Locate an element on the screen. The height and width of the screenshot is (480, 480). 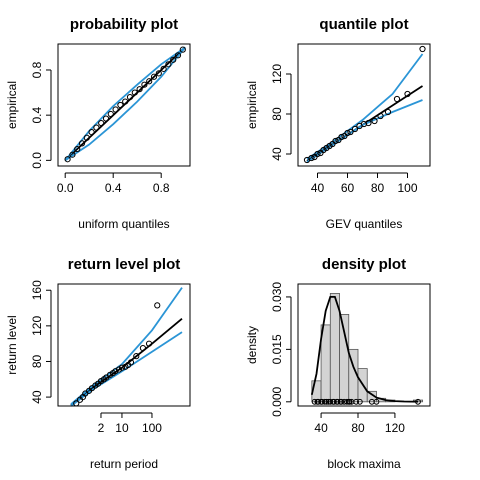
y-axis-label: density is located at coordinates (252, 345).